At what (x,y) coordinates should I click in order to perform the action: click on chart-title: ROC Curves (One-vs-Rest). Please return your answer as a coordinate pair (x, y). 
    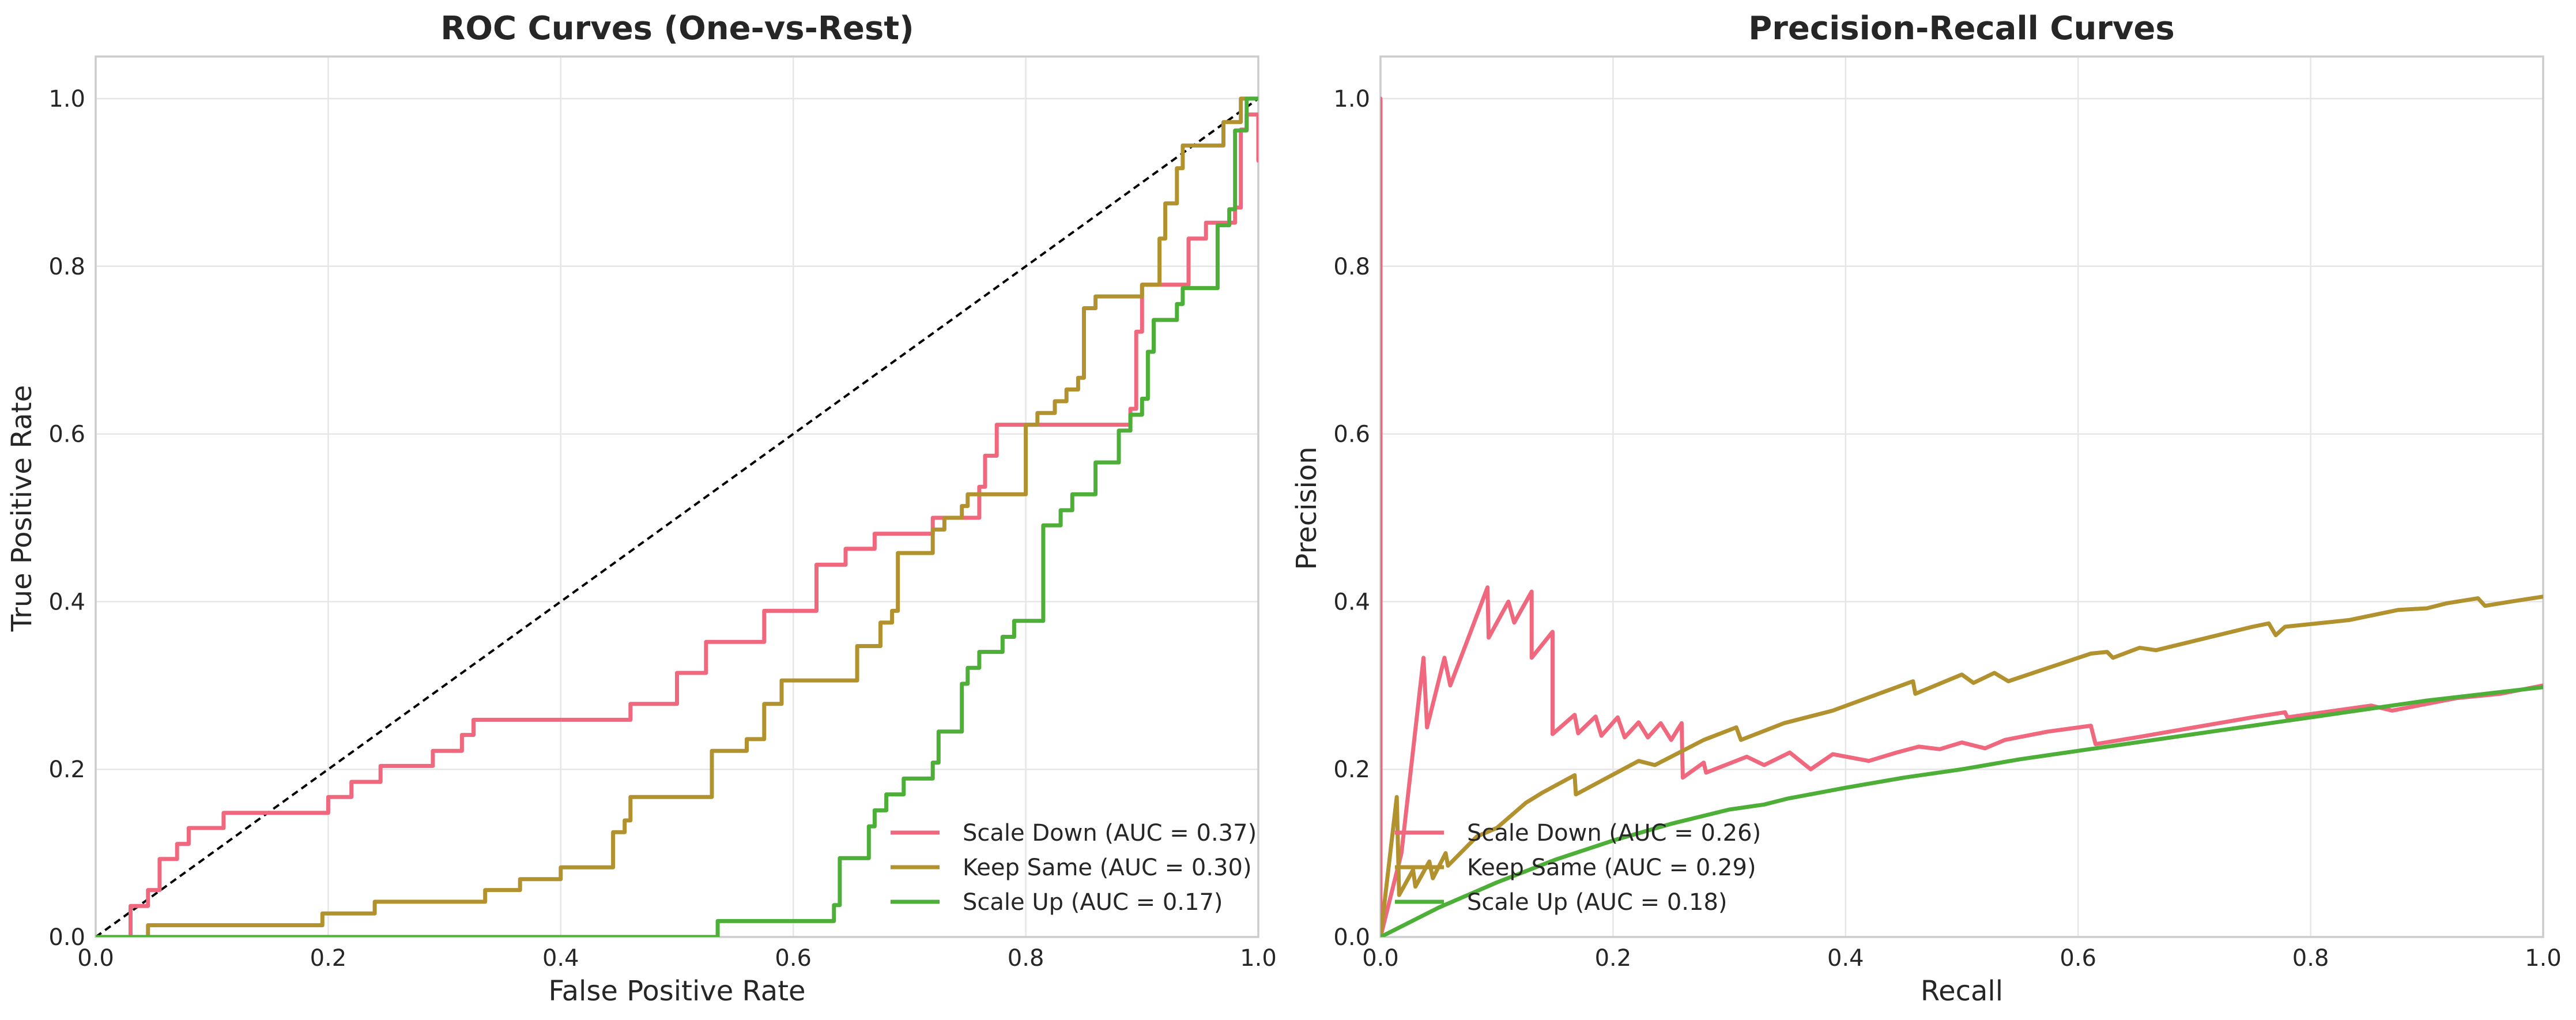
    Looking at the image, I should click on (677, 28).